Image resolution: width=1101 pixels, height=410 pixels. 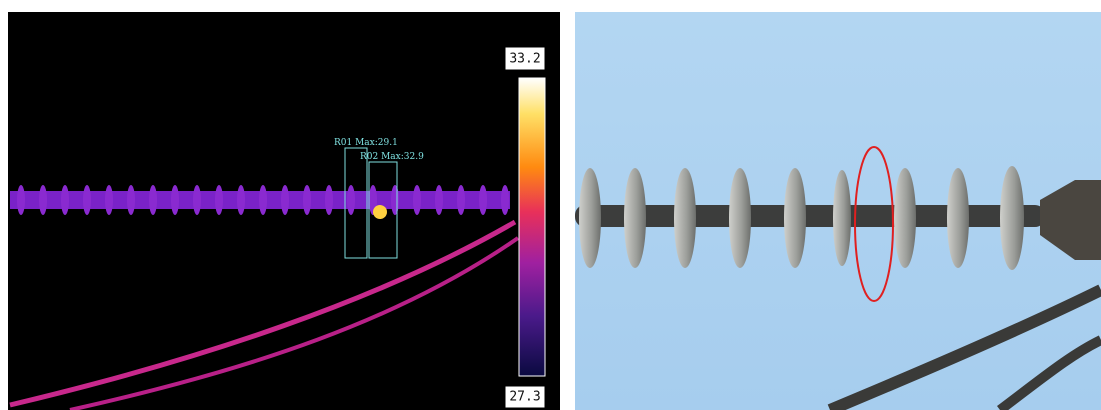 I want to click on hot-spot, so click(x=380, y=212).